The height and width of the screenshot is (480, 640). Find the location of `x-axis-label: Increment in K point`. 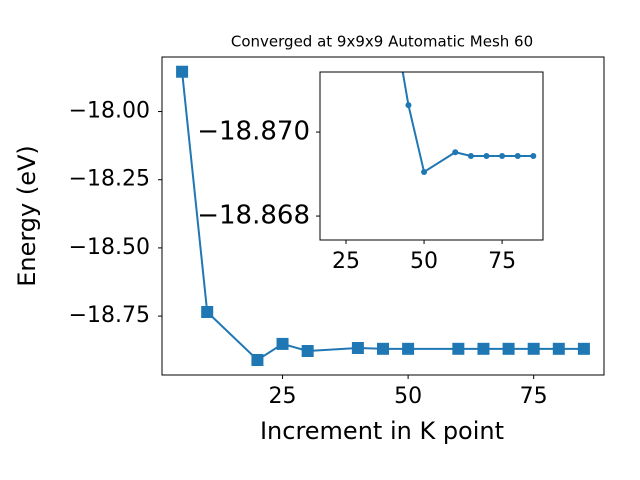

x-axis-label: Increment in K point is located at coordinates (382, 431).